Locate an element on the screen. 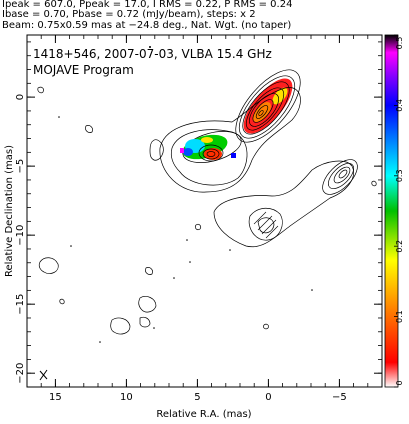 The height and width of the screenshot is (424, 409). colorbar-tick-label: 0.3 is located at coordinates (399, 175).